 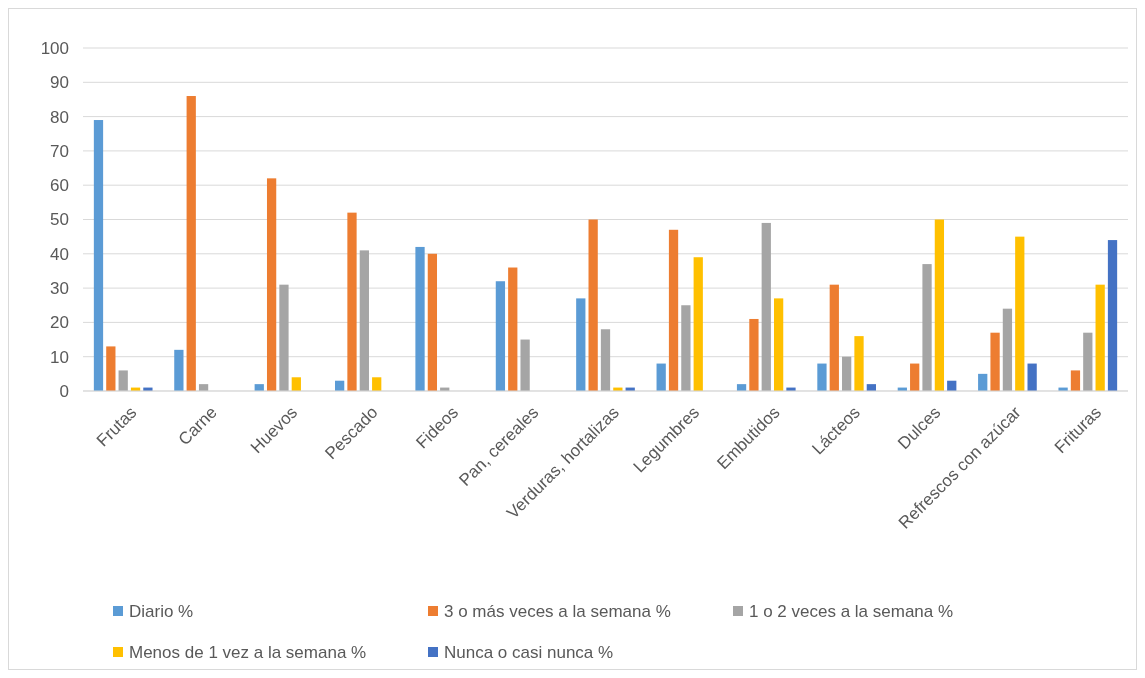 What do you see at coordinates (54, 48) in the screenshot?
I see `y-tick-label: 100` at bounding box center [54, 48].